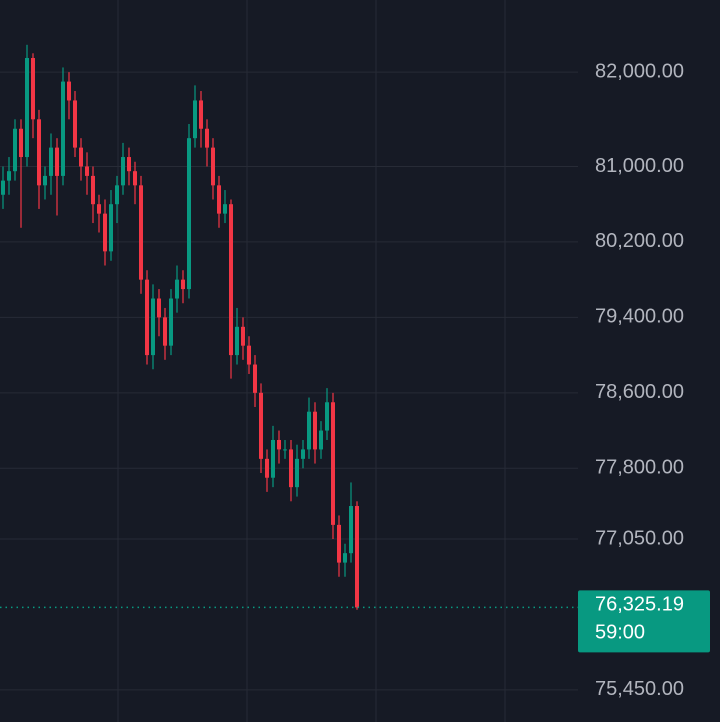 The height and width of the screenshot is (722, 720). Describe the element at coordinates (639, 166) in the screenshot. I see `y-tick-label: 81,000.00` at that location.